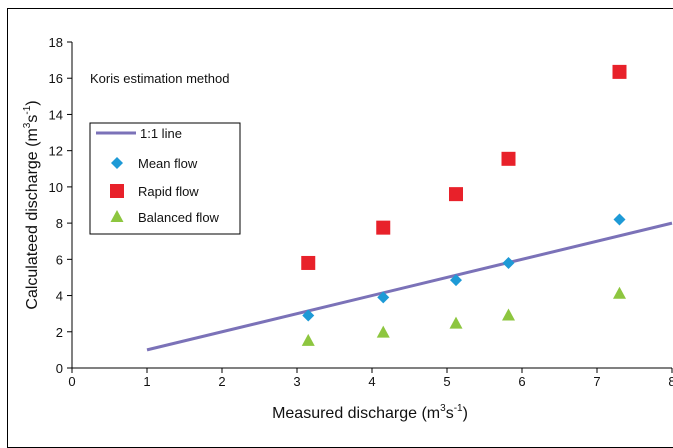 The width and height of the screenshot is (673, 448). What do you see at coordinates (59, 368) in the screenshot?
I see `y-tick-label: 0` at bounding box center [59, 368].